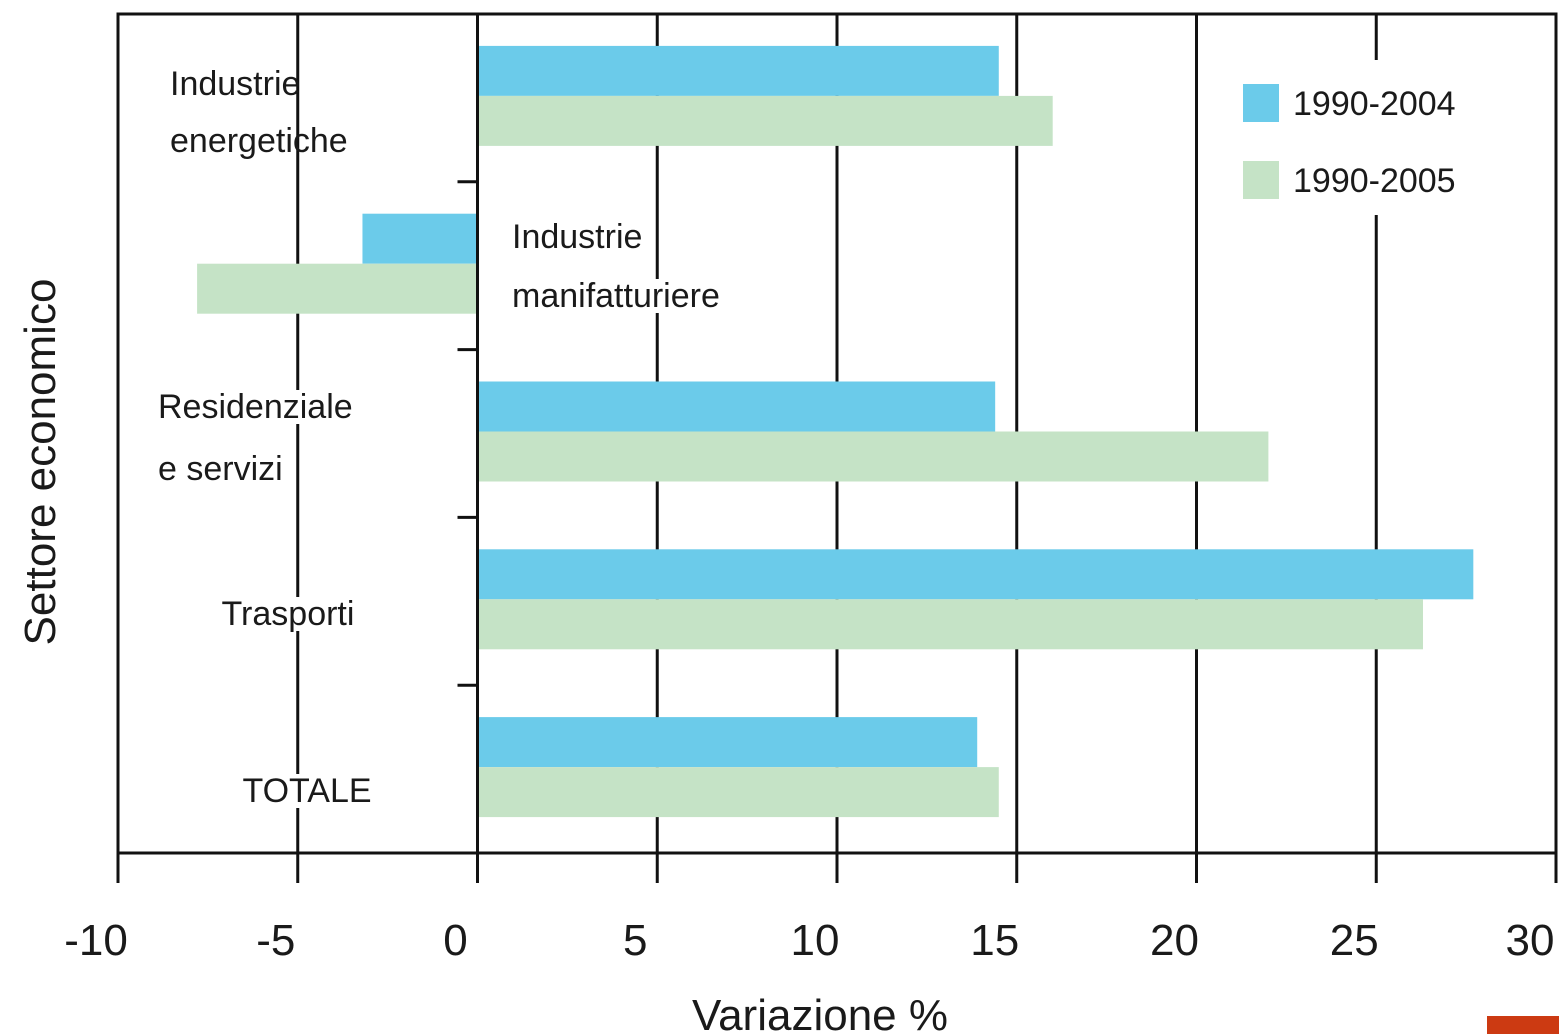  I want to click on category-label: Residenziale, so click(255, 407).